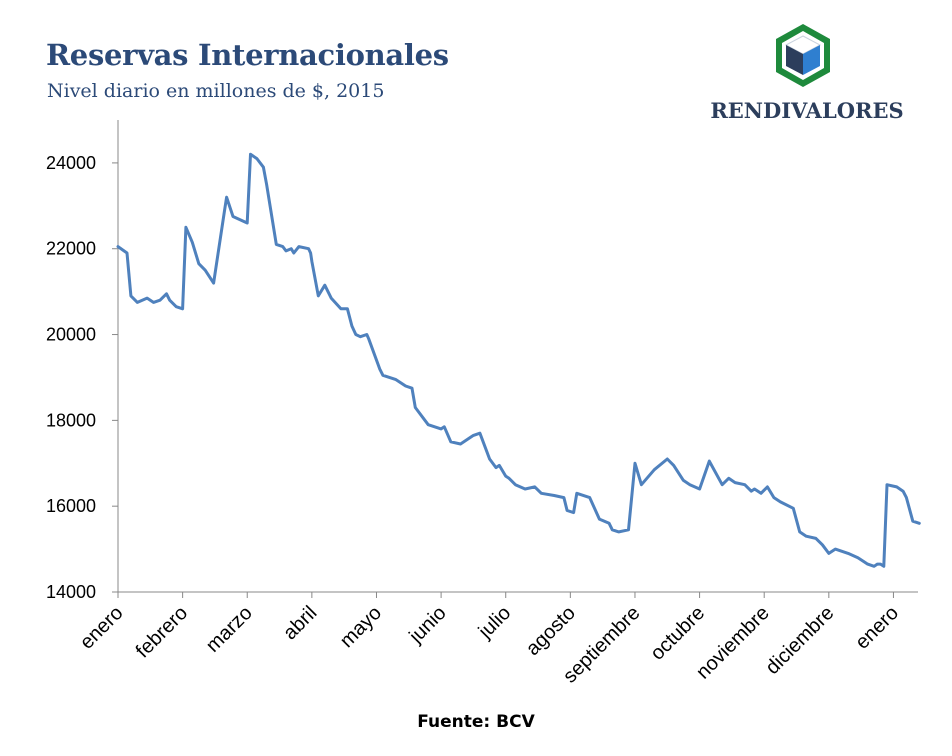 The height and width of the screenshot is (756, 952). Describe the element at coordinates (427, 625) in the screenshot. I see `x-tick-label-junio: junio` at that location.